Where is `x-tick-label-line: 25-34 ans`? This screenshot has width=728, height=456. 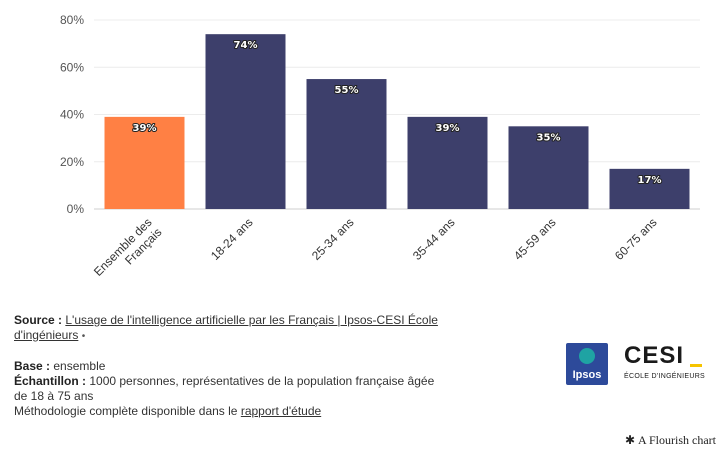
x-tick-label-line: 25-34 ans is located at coordinates (333, 239).